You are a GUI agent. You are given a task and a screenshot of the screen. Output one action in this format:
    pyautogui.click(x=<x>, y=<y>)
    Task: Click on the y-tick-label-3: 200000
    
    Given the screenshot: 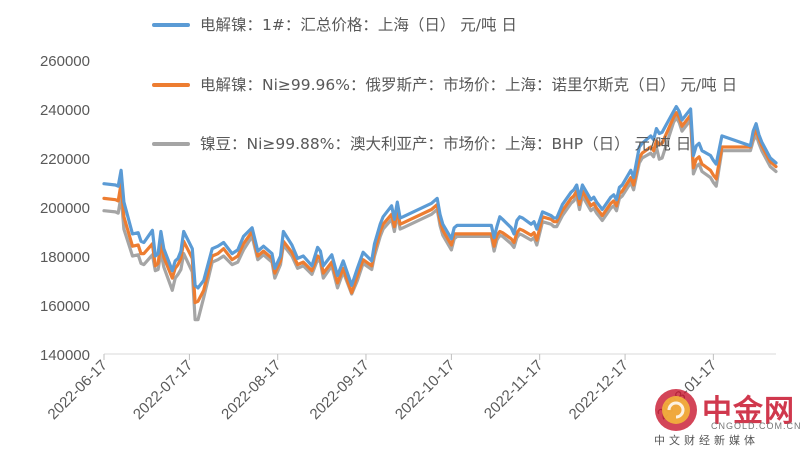 What is the action you would take?
    pyautogui.click(x=65, y=208)
    